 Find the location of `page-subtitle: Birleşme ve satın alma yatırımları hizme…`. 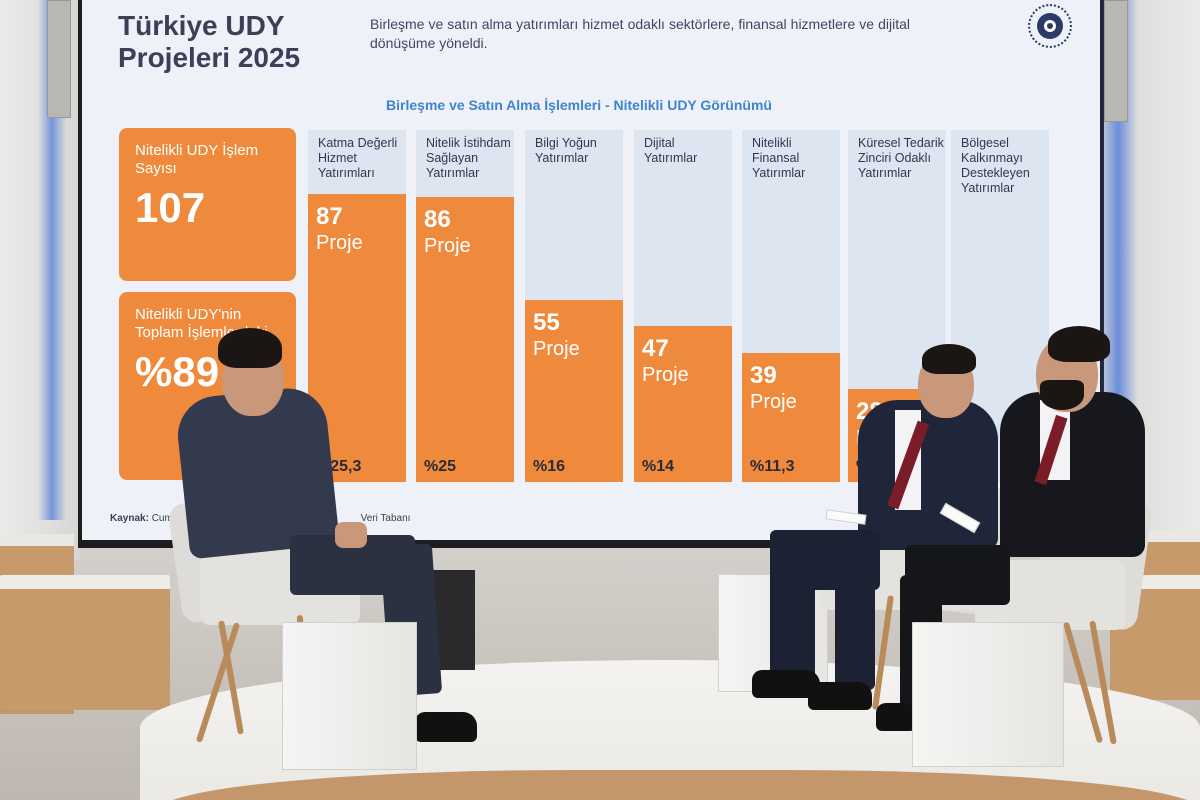

page-subtitle: Birleşme ve satın alma yatırımları hizme… is located at coordinates (640, 33).